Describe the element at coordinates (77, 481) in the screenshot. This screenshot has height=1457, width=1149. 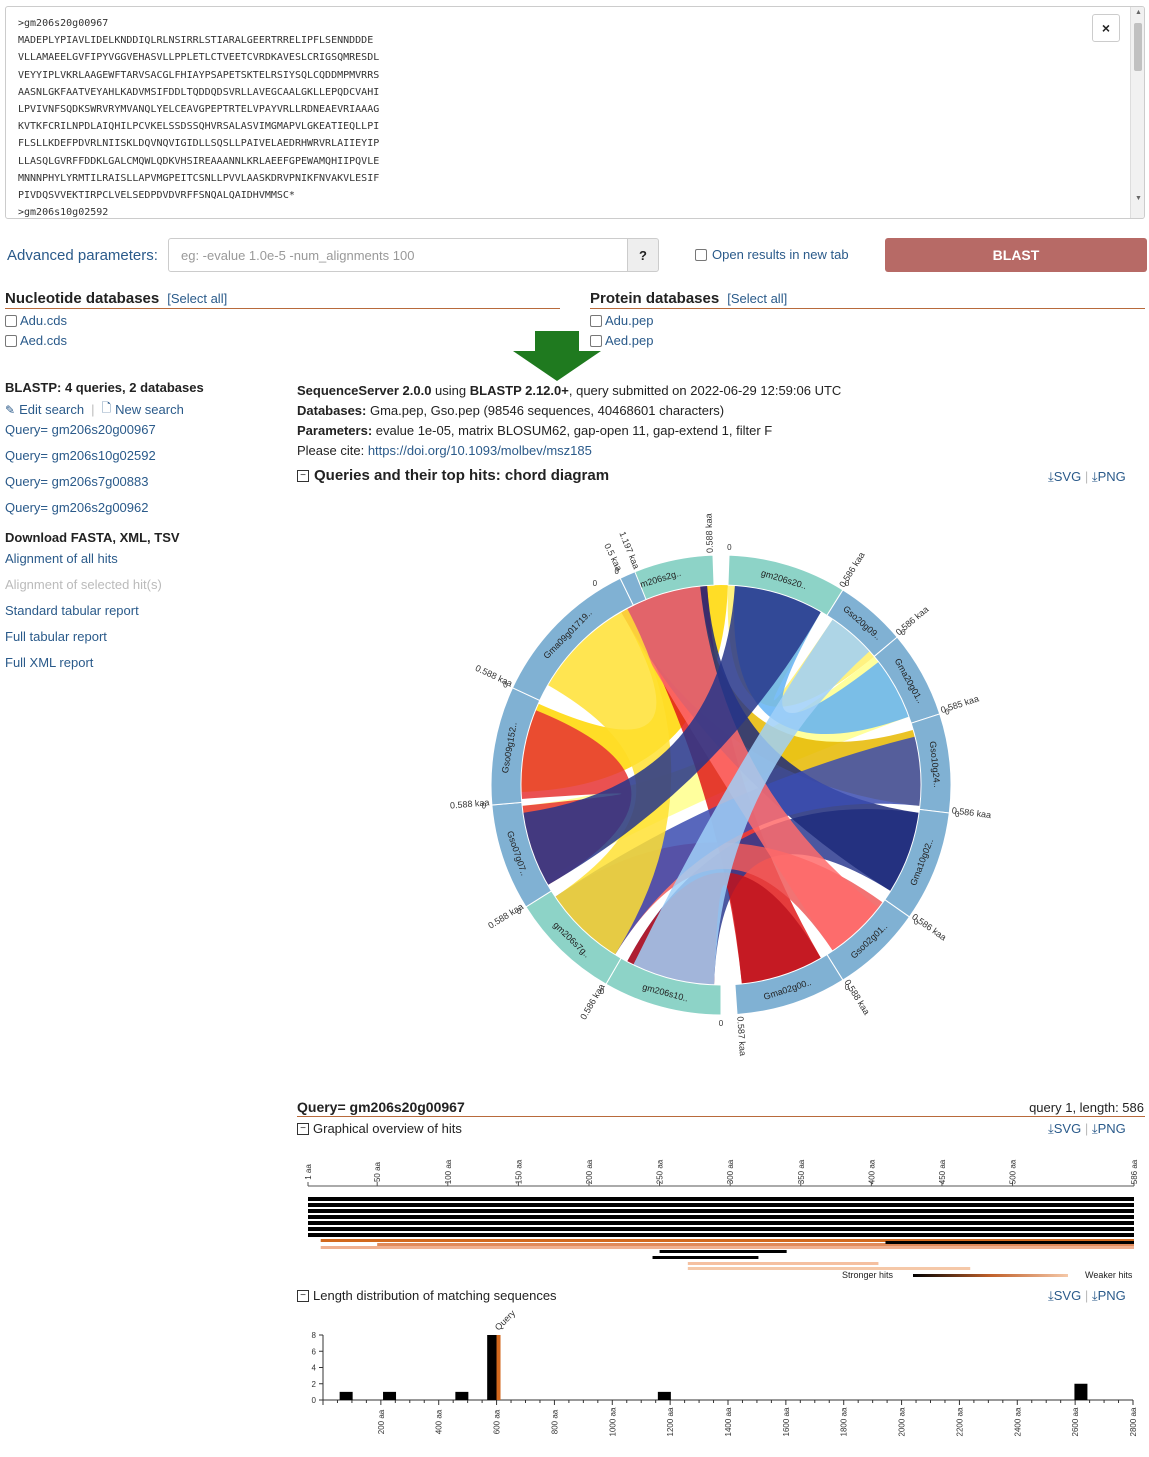
I see `query-link: Query= gm206s7g00883` at that location.